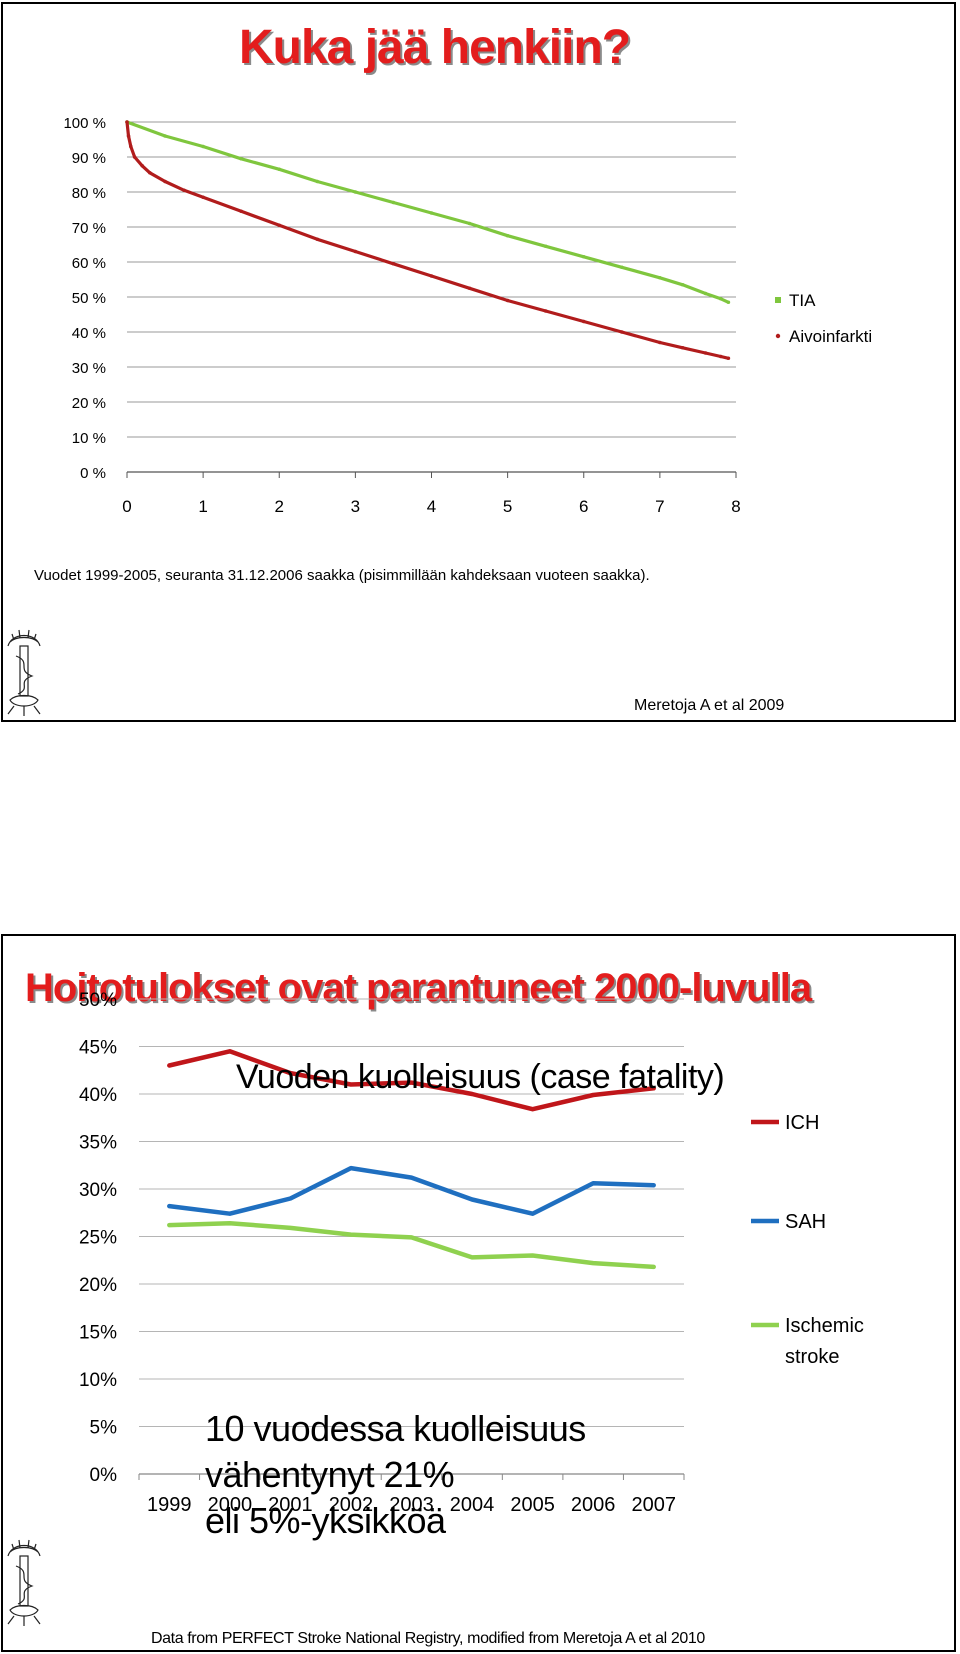  What do you see at coordinates (355, 506) in the screenshot?
I see `x-tick-label: 3` at bounding box center [355, 506].